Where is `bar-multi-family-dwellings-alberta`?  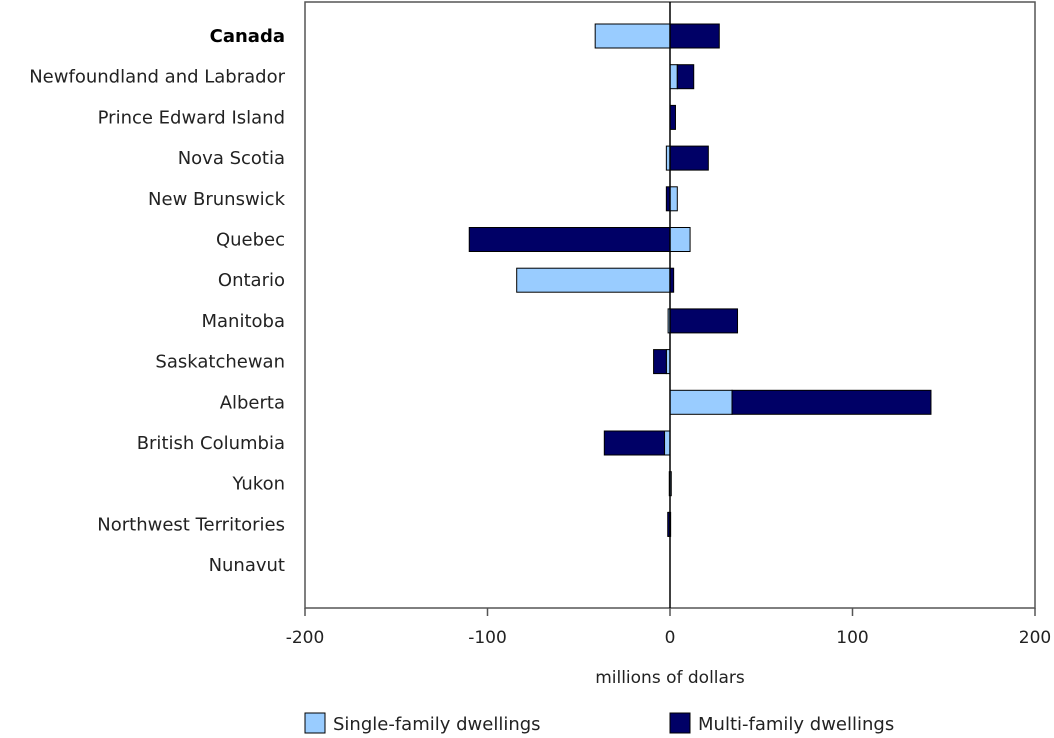 bar-multi-family-dwellings-alberta is located at coordinates (831, 402).